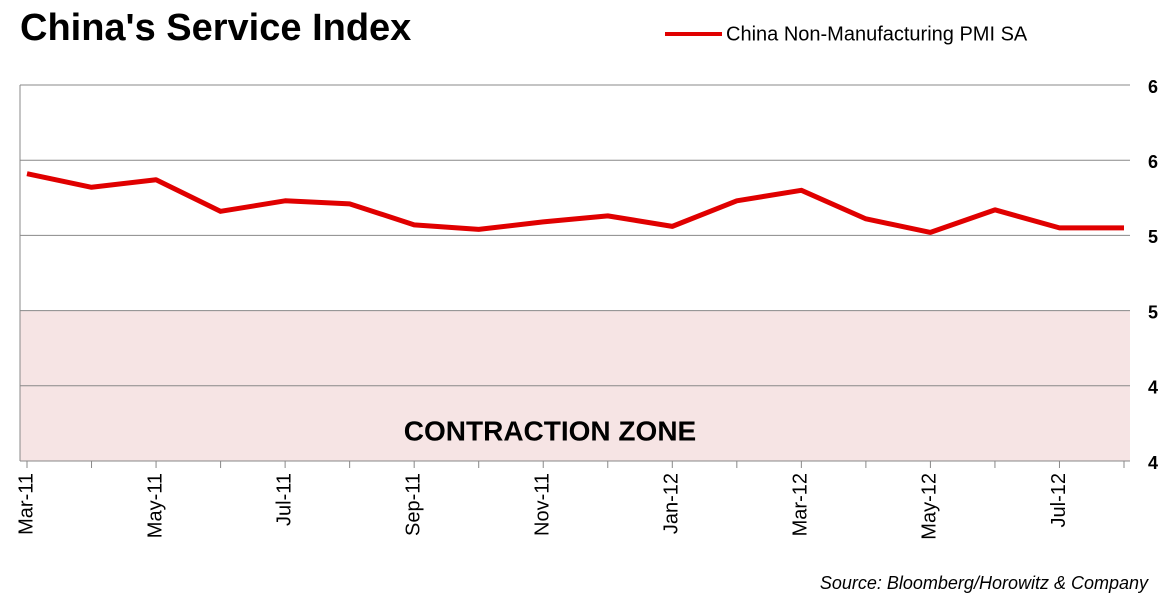 This screenshot has width=1158, height=603. I want to click on y-tick-label: 55, so click(1153, 237).